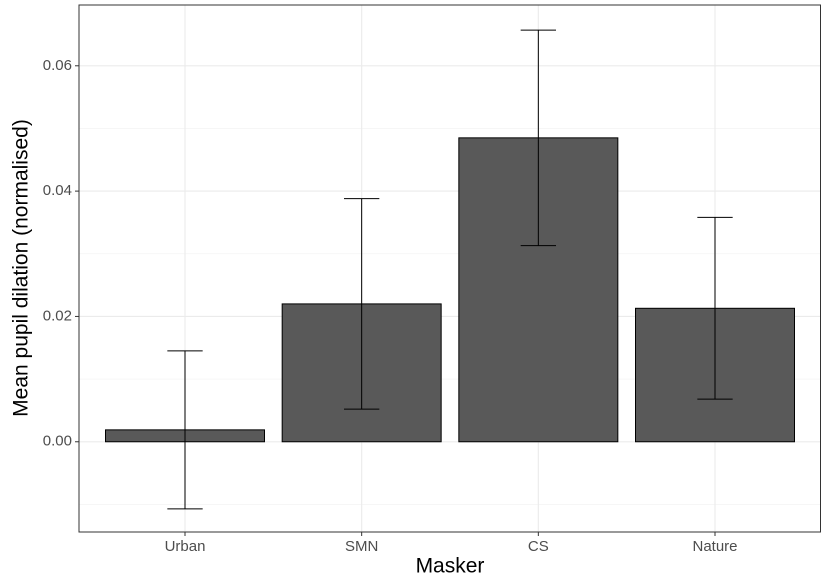 This screenshot has height=580, width=821. Describe the element at coordinates (21, 268) in the screenshot. I see `y-axis-title: Mean pupil dilation (normalised)` at that location.